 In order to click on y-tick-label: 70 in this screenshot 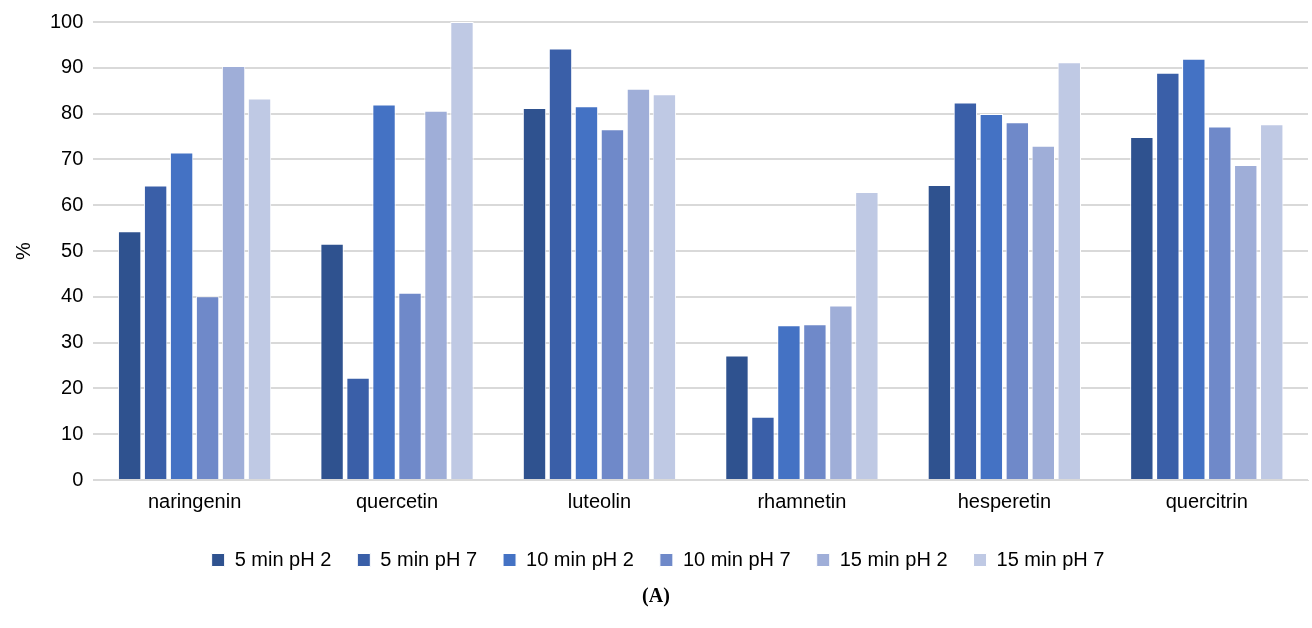, I will do `click(72, 157)`.